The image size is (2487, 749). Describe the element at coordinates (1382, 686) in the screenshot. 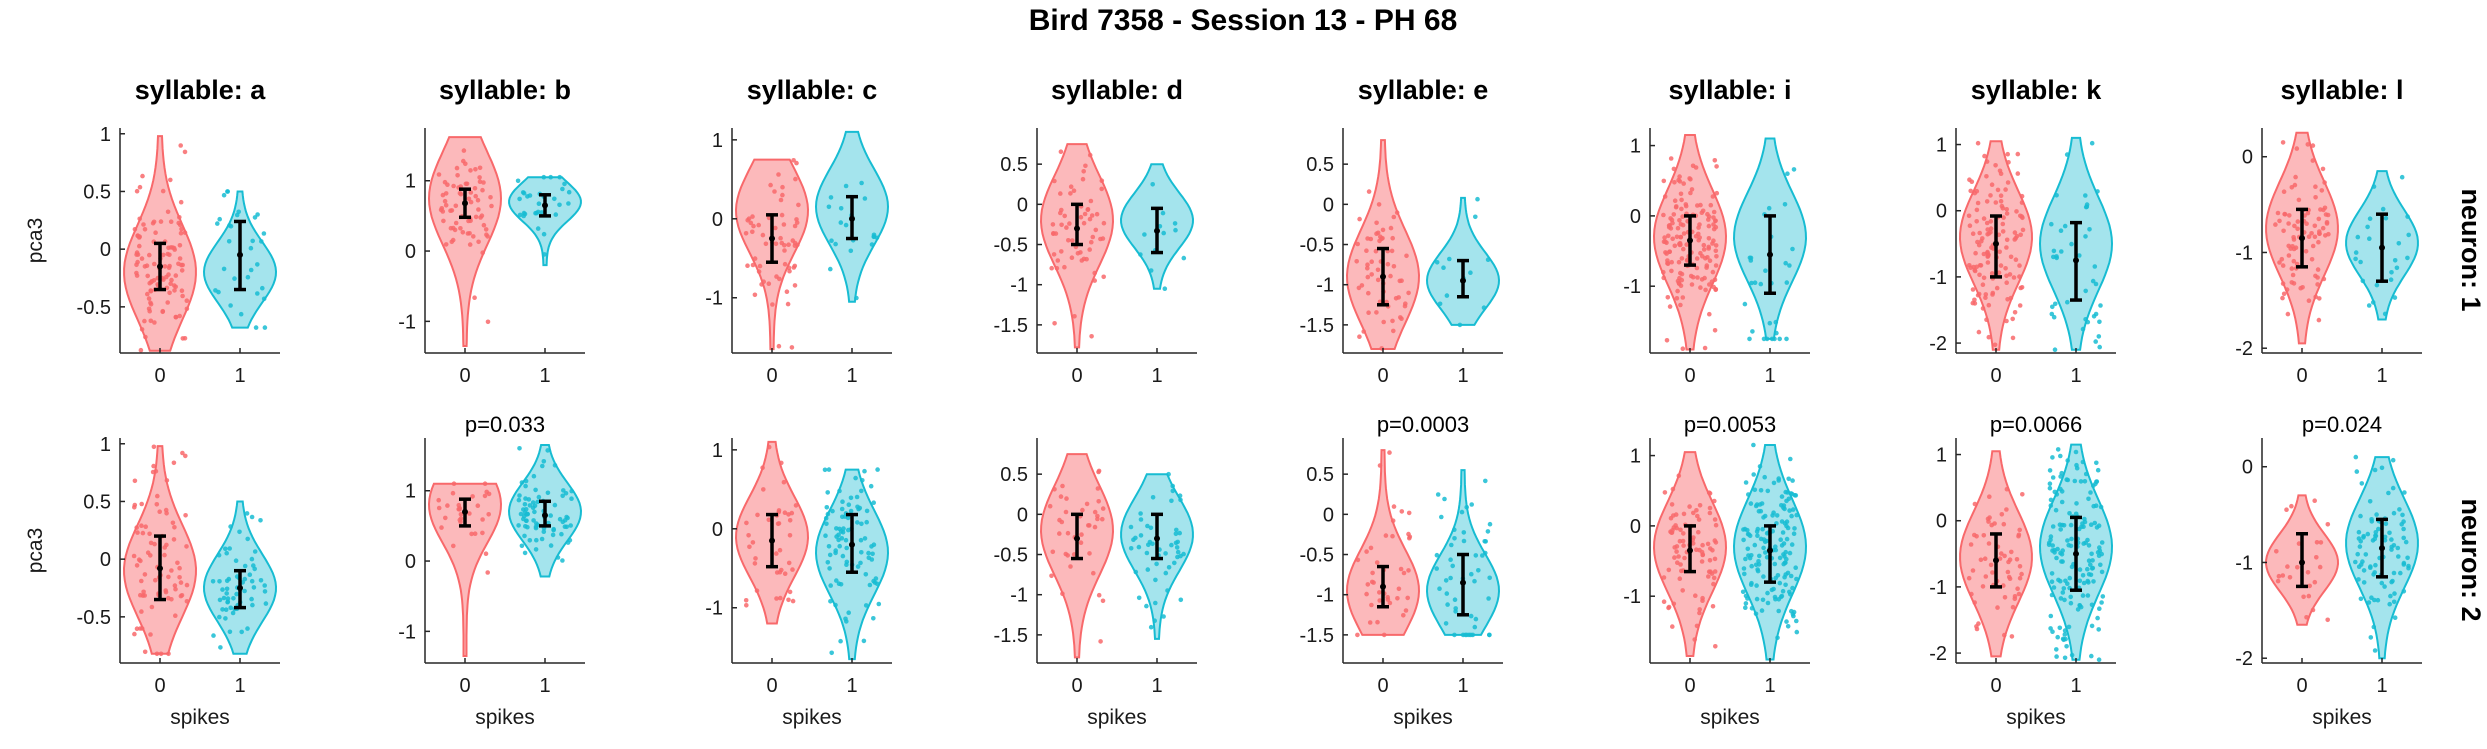

I see `x-tick-label: 0` at that location.